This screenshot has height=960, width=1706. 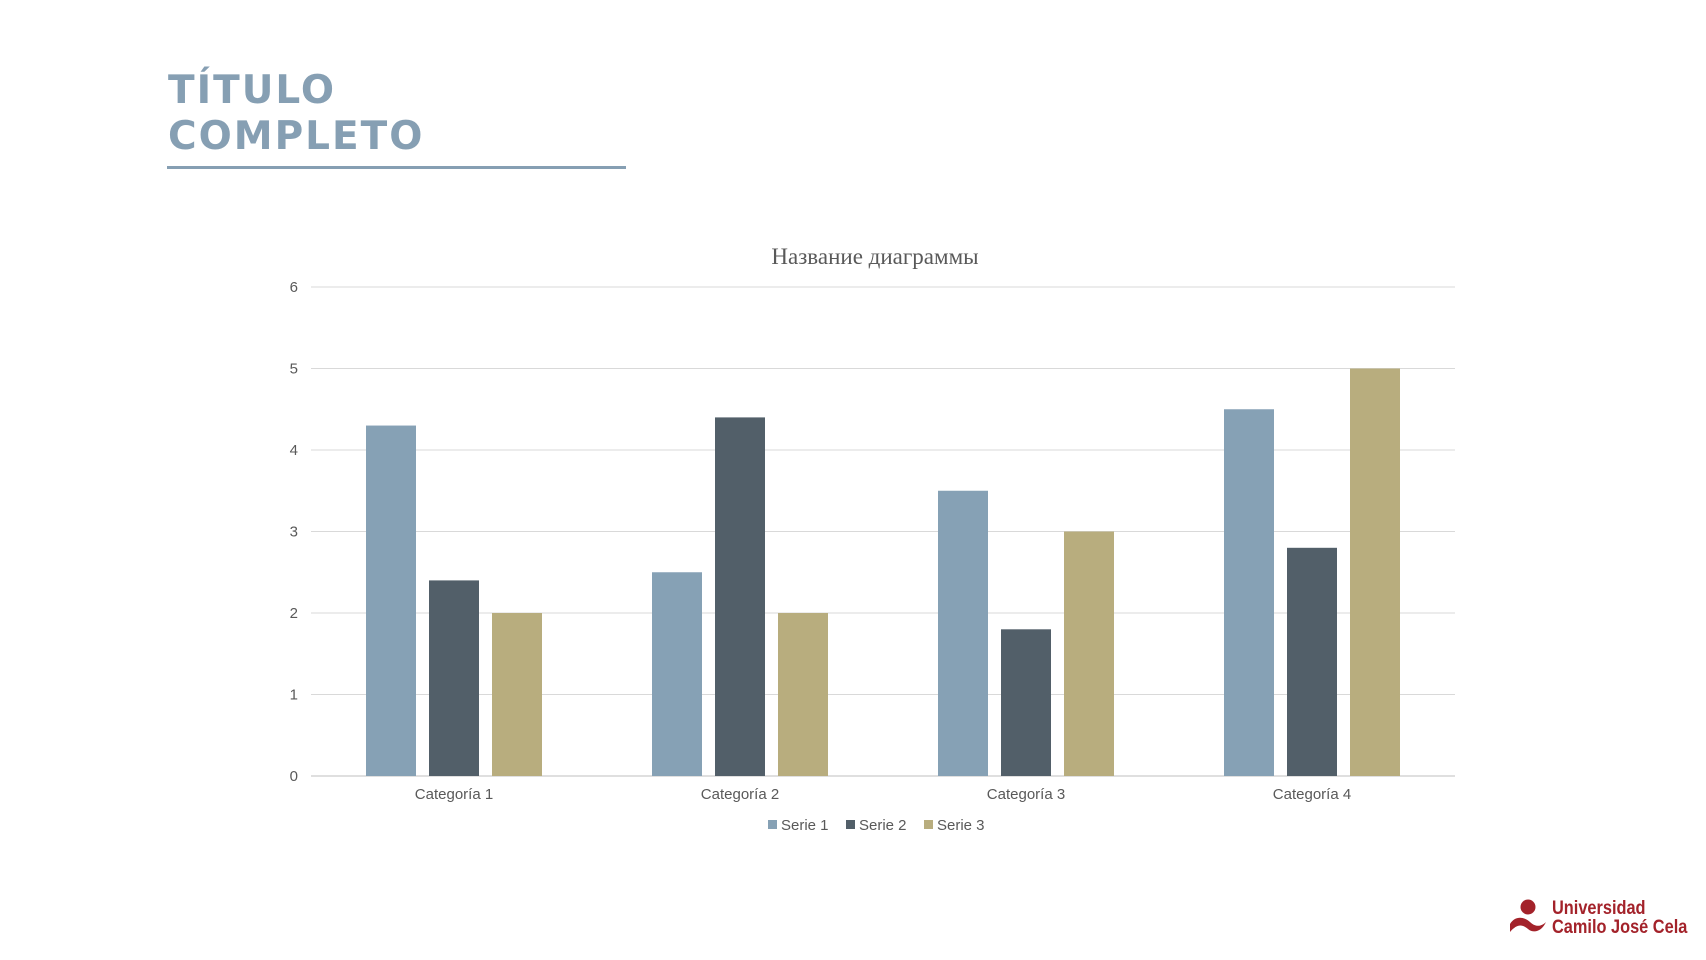 I want to click on y-tick-label: 6, so click(x=294, y=287).